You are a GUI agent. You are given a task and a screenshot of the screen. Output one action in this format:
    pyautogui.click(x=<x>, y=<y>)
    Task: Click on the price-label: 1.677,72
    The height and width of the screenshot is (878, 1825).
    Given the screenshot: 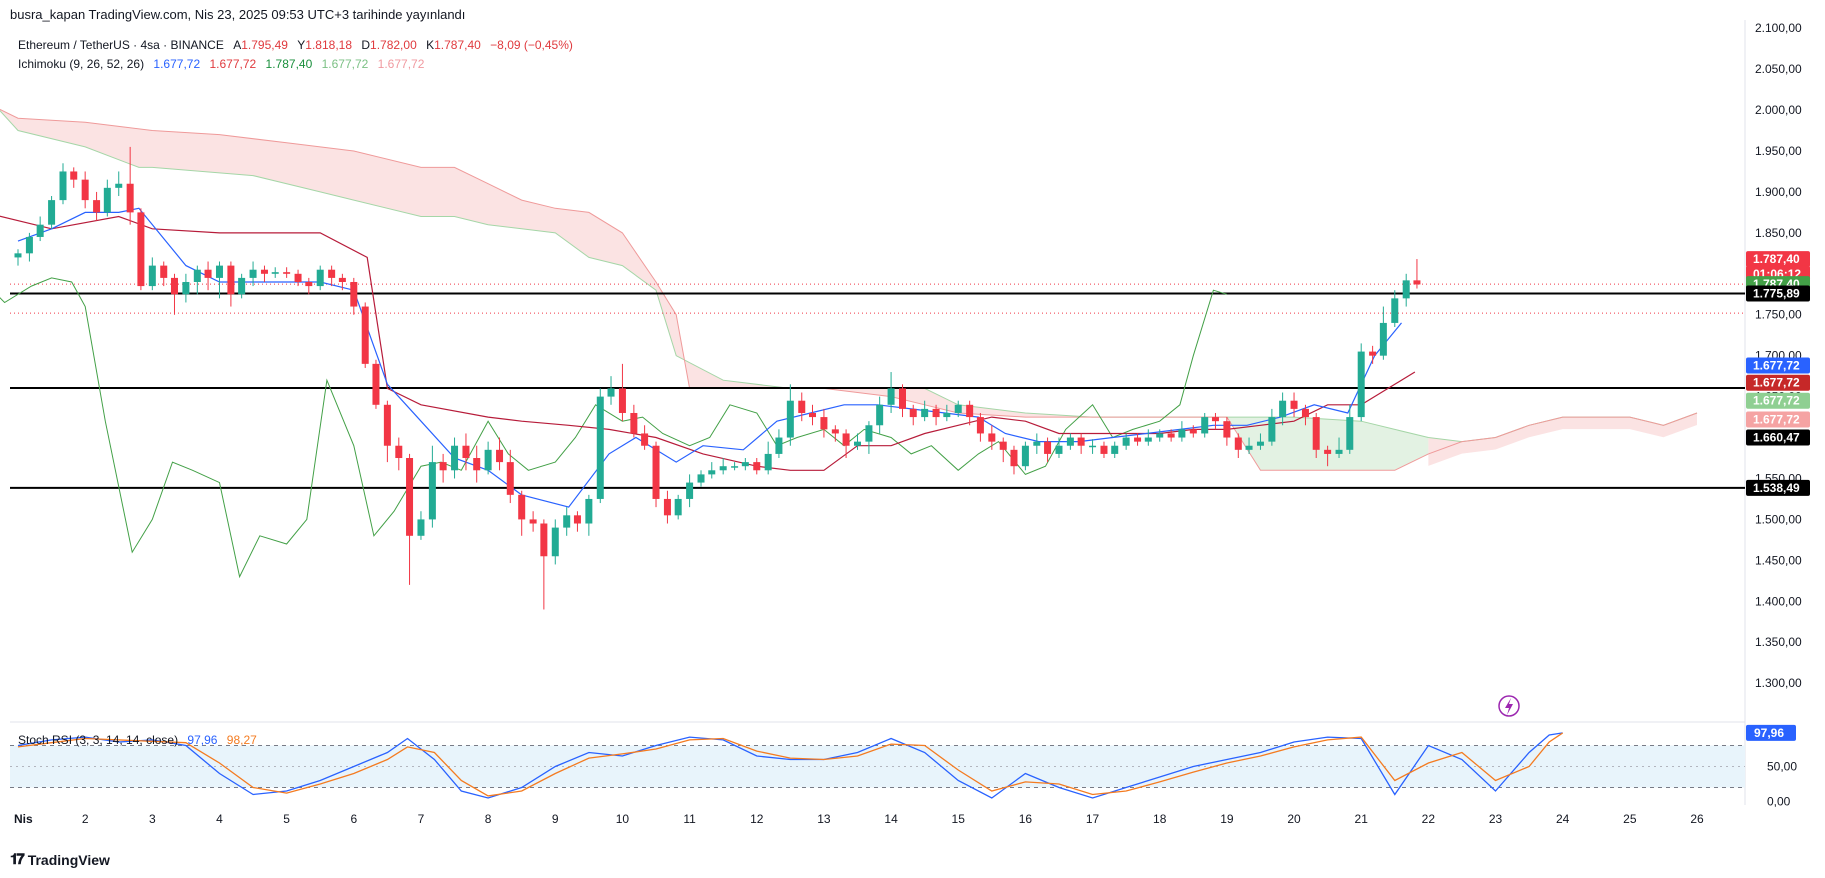 What is the action you would take?
    pyautogui.click(x=1778, y=365)
    